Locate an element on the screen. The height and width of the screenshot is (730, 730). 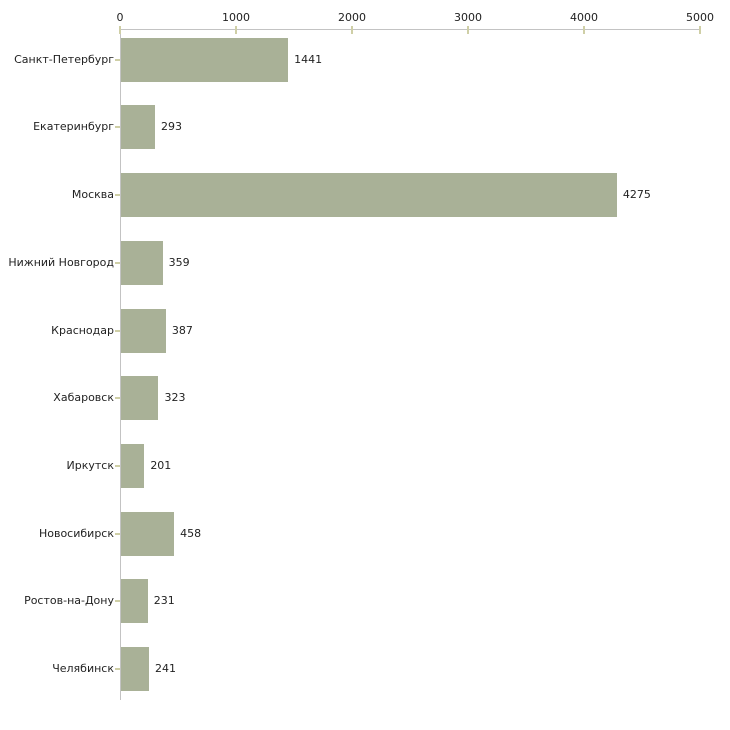
value-label: 359 is located at coordinates (179, 262).